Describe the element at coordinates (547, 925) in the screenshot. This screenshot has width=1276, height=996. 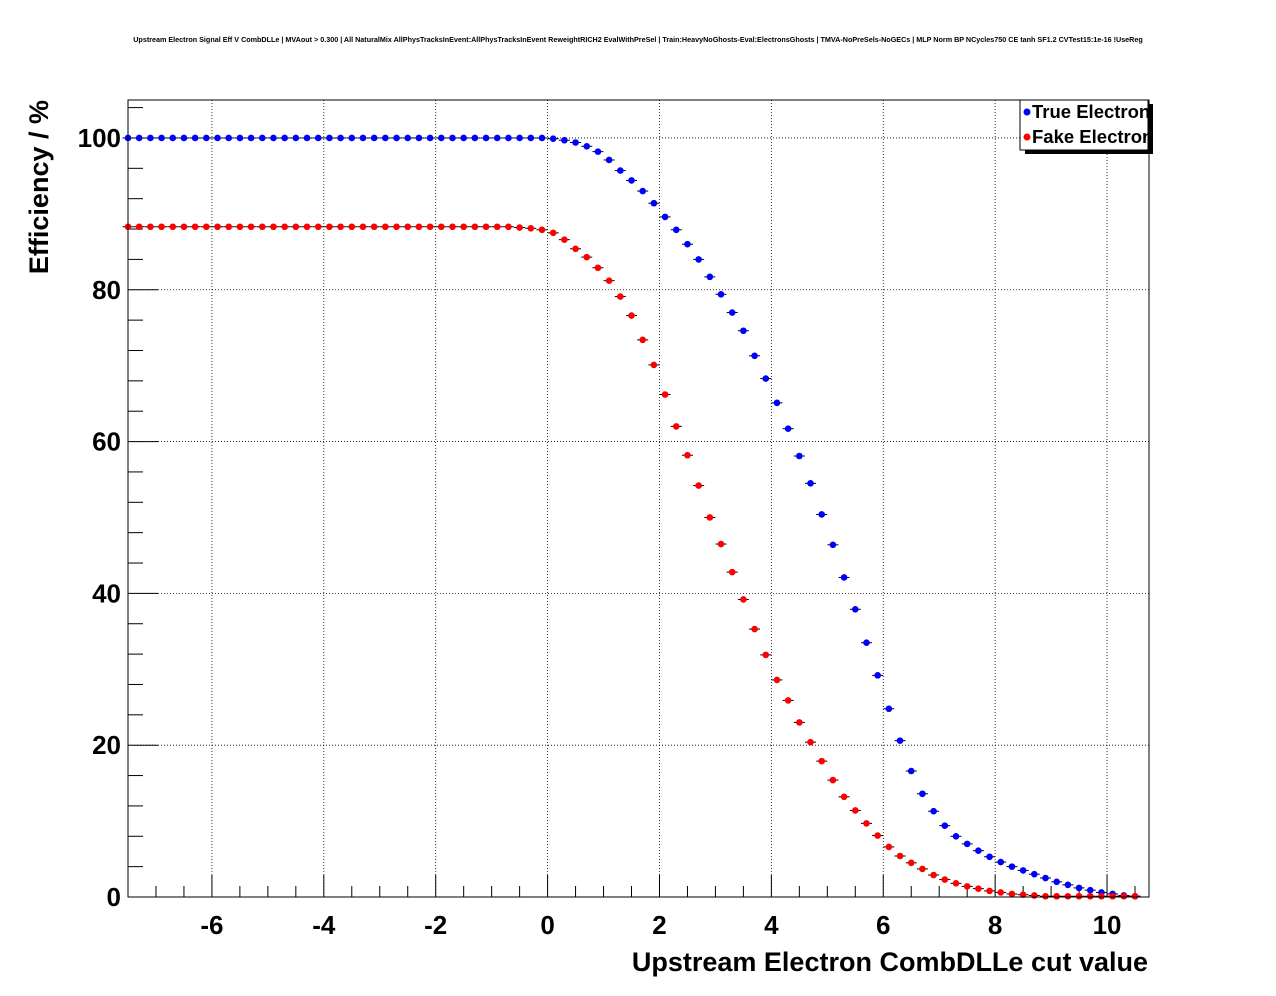
I see `x-tick-label: 0` at that location.